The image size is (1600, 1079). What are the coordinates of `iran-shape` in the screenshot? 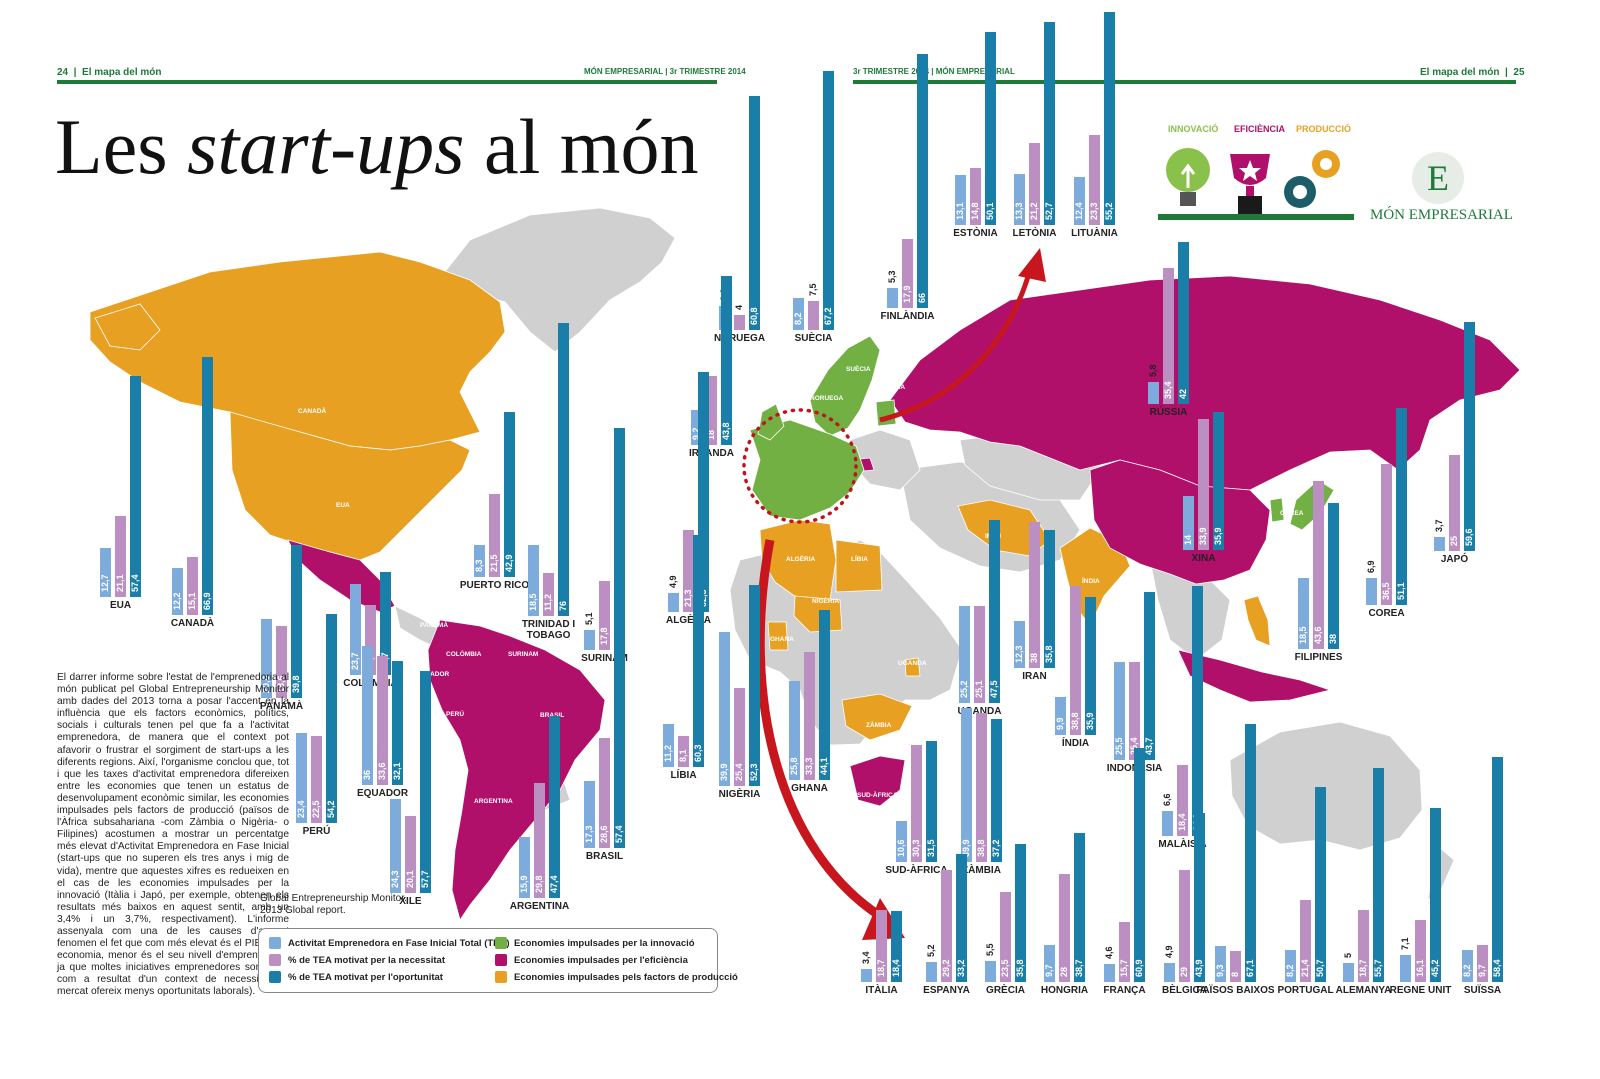 It's located at (1004, 528).